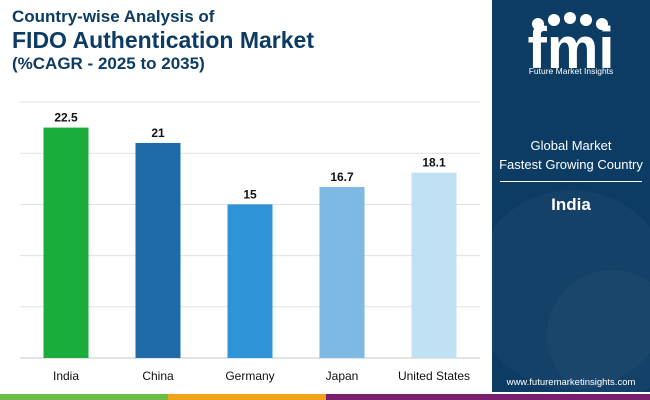 The image size is (650, 400). What do you see at coordinates (342, 177) in the screenshot?
I see `bar-value-label: 16.7` at bounding box center [342, 177].